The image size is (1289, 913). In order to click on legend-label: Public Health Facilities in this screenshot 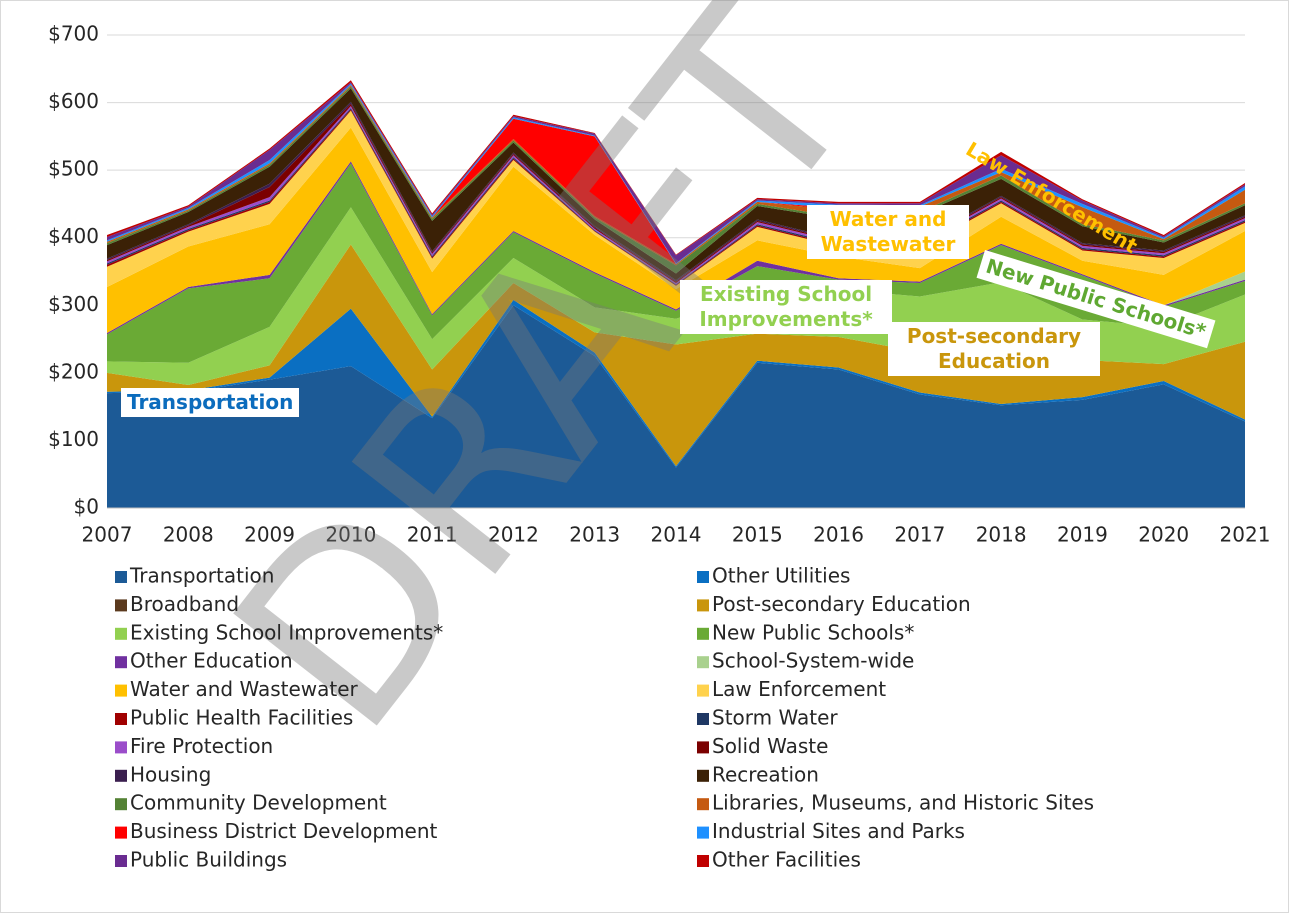, I will do `click(241, 718)`.